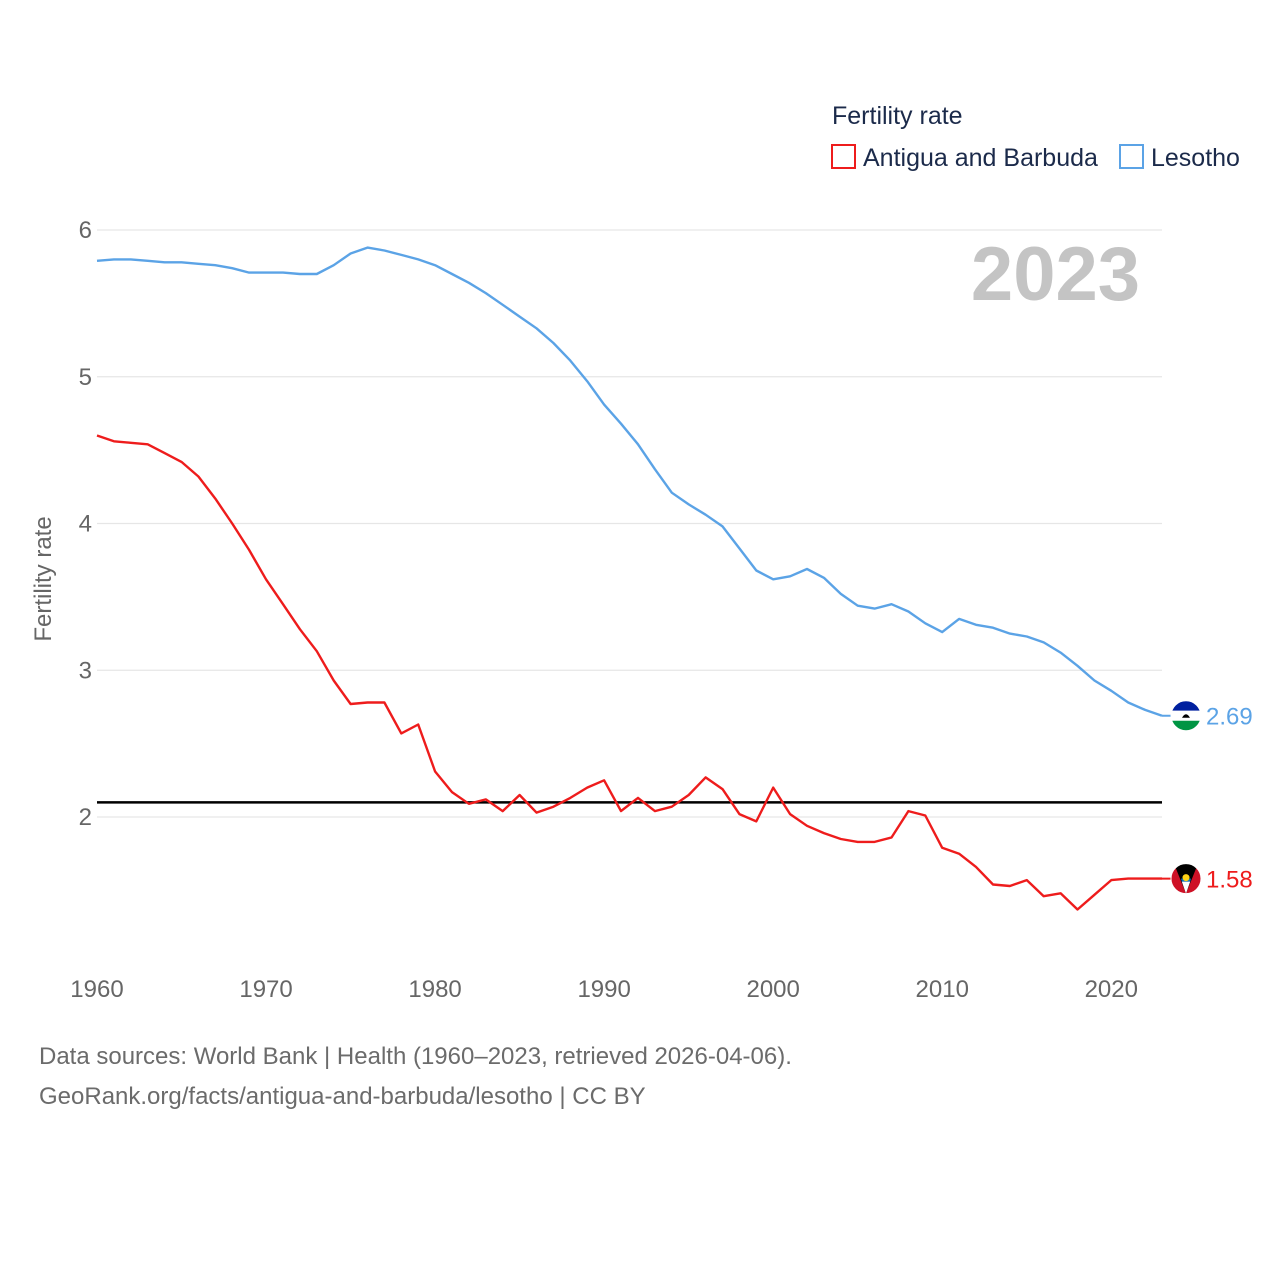 Image resolution: width=1280 pixels, height=1280 pixels. I want to click on y-tick-labels: 2 3 4 5 6, so click(85, 524).